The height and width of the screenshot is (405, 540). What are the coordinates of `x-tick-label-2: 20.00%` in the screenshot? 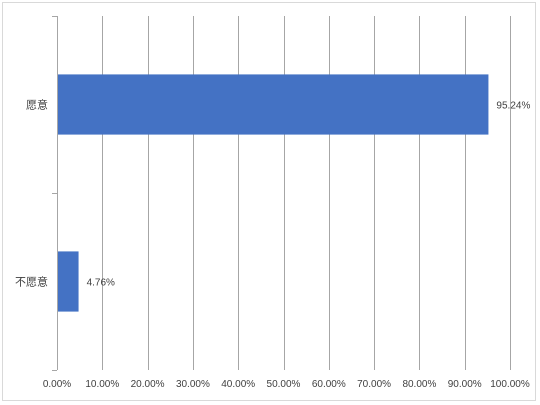 It's located at (148, 384).